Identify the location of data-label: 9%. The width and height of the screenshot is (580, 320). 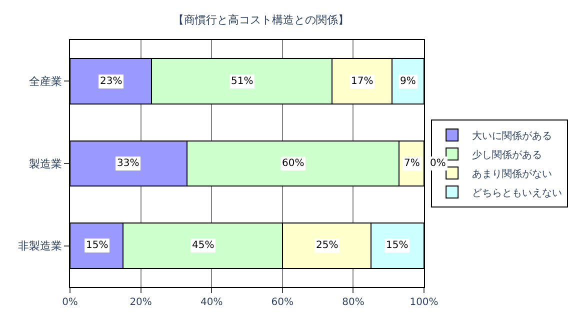
(408, 81).